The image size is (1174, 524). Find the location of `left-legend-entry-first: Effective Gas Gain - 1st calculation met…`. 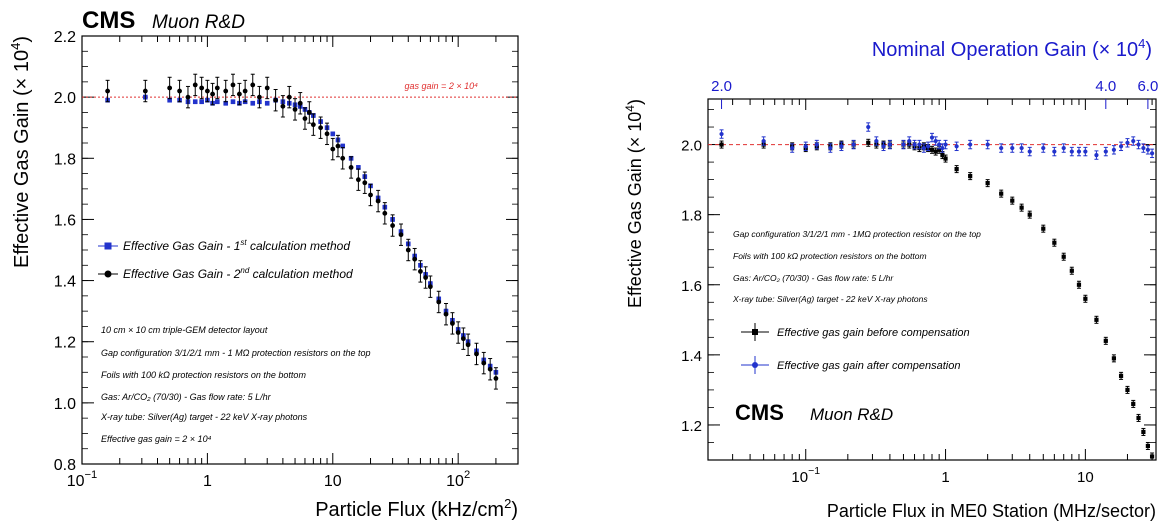

left-legend-entry-first: Effective Gas Gain - 1st calculation met… is located at coordinates (224, 245).